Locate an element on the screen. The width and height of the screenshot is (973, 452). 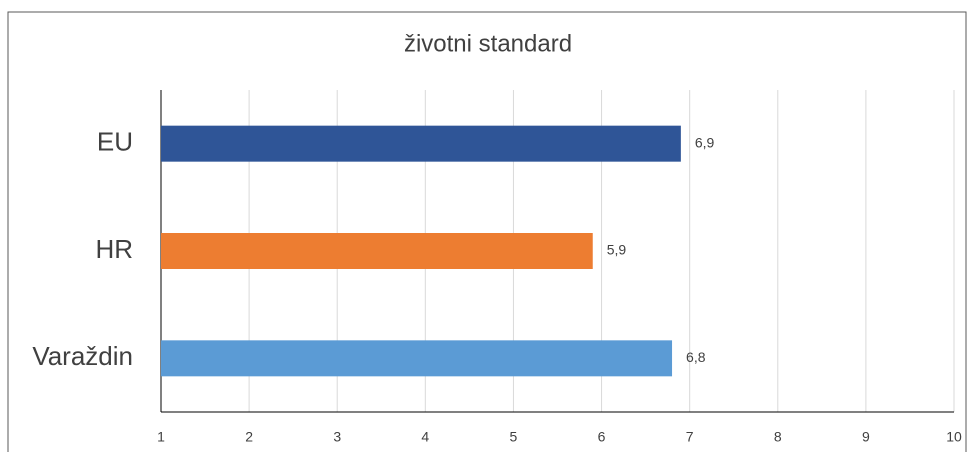
y-tick-label: Varaždin is located at coordinates (82, 356).